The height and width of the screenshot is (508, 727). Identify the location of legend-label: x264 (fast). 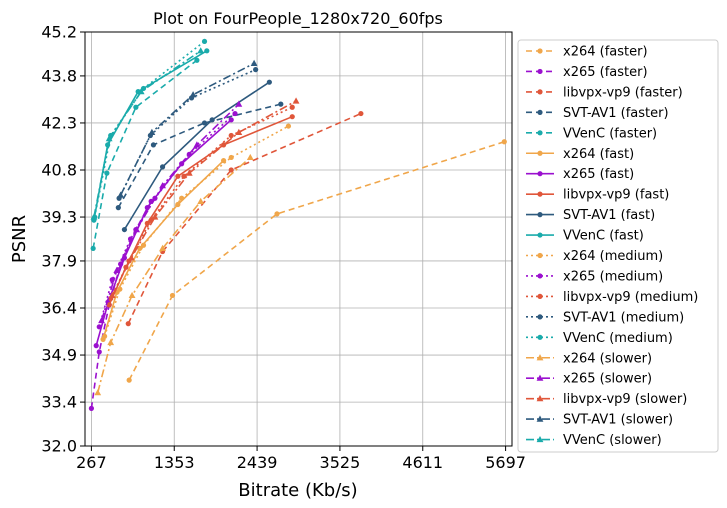
(598, 154).